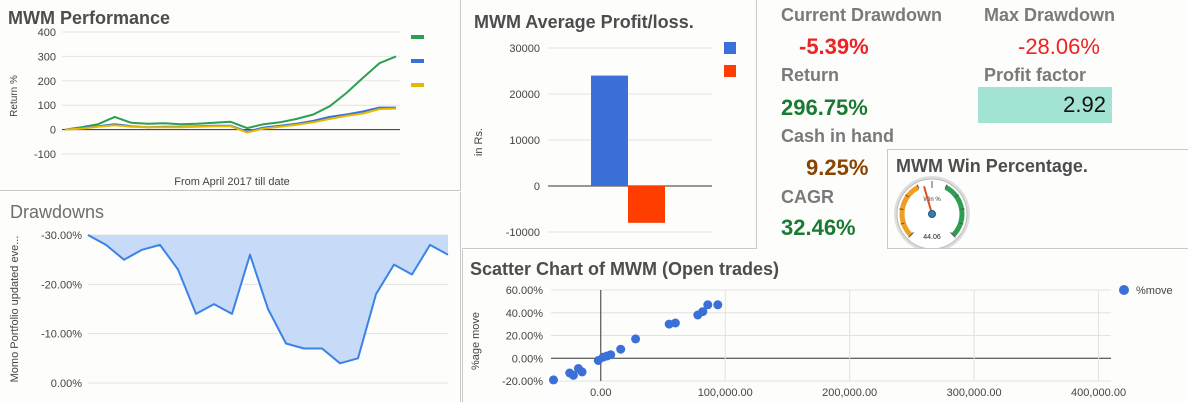 This screenshot has height=402, width=1188. I want to click on max-drawdown-value: -28.06%, so click(1059, 46).